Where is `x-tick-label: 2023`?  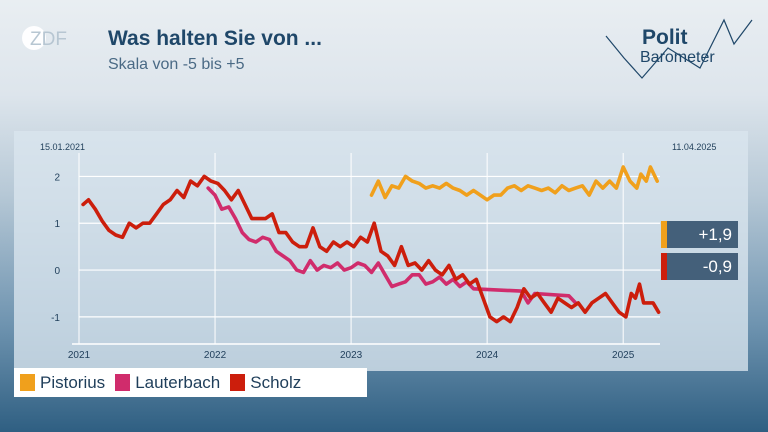 x-tick-label: 2023 is located at coordinates (351, 355).